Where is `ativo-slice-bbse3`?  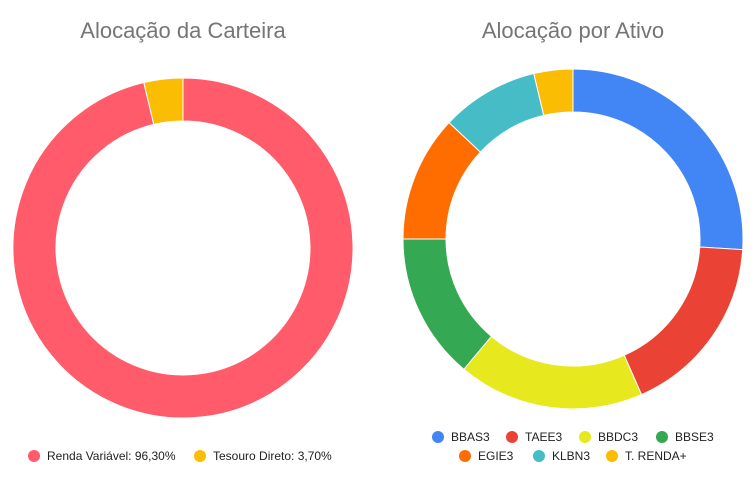
ativo-slice-bbse3 is located at coordinates (447, 304).